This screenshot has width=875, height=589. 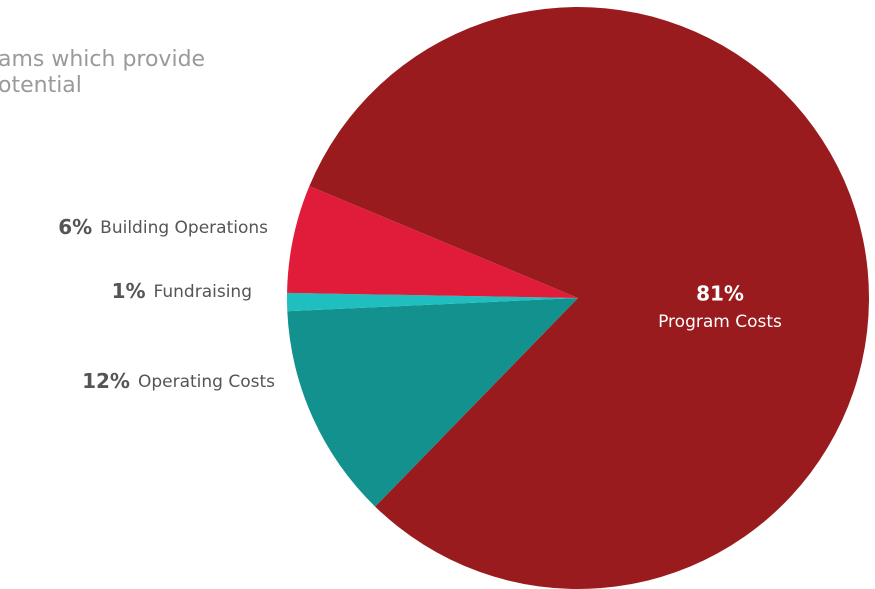 I want to click on slice-value-label: 12%, so click(x=106, y=381).